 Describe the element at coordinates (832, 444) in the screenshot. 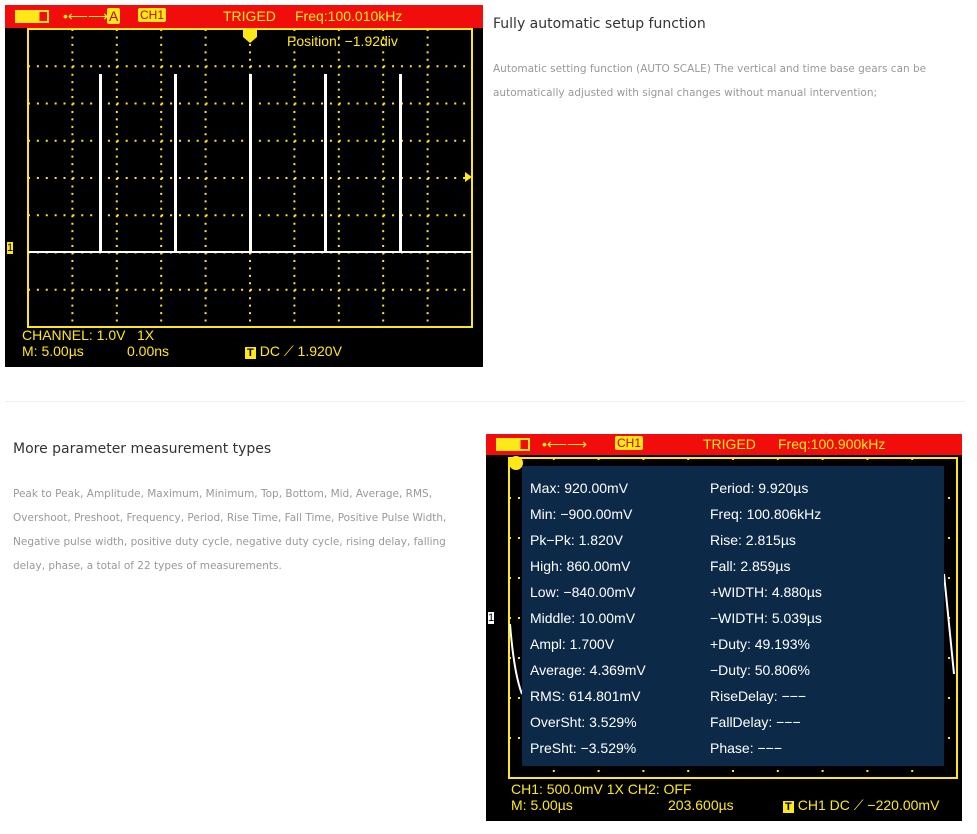

I see `frequency: Freq:100.900kHz` at that location.